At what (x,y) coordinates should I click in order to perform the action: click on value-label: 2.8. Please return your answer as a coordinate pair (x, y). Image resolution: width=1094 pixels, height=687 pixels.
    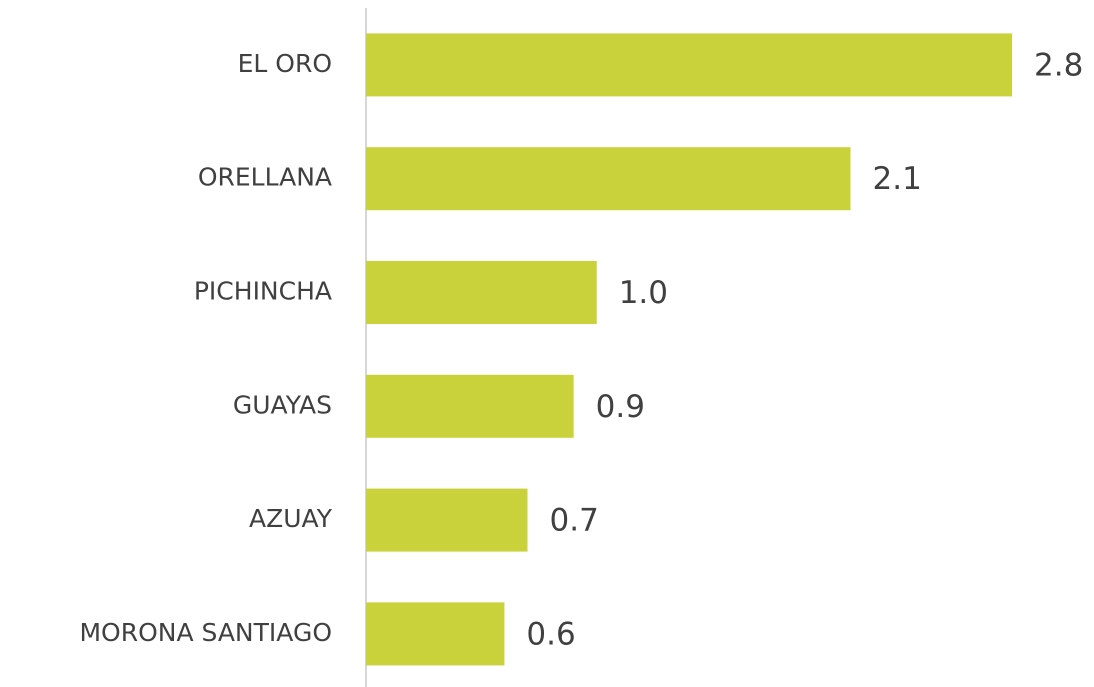
    Looking at the image, I should click on (1058, 65).